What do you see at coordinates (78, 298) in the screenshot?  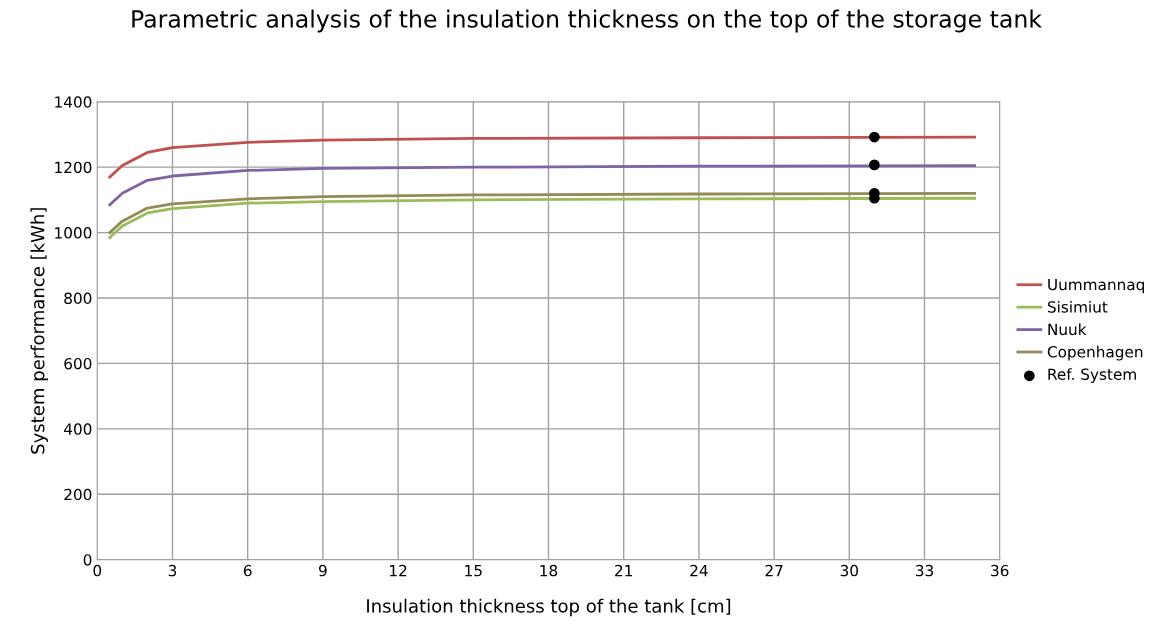 I see `y-tick-label: 800` at bounding box center [78, 298].